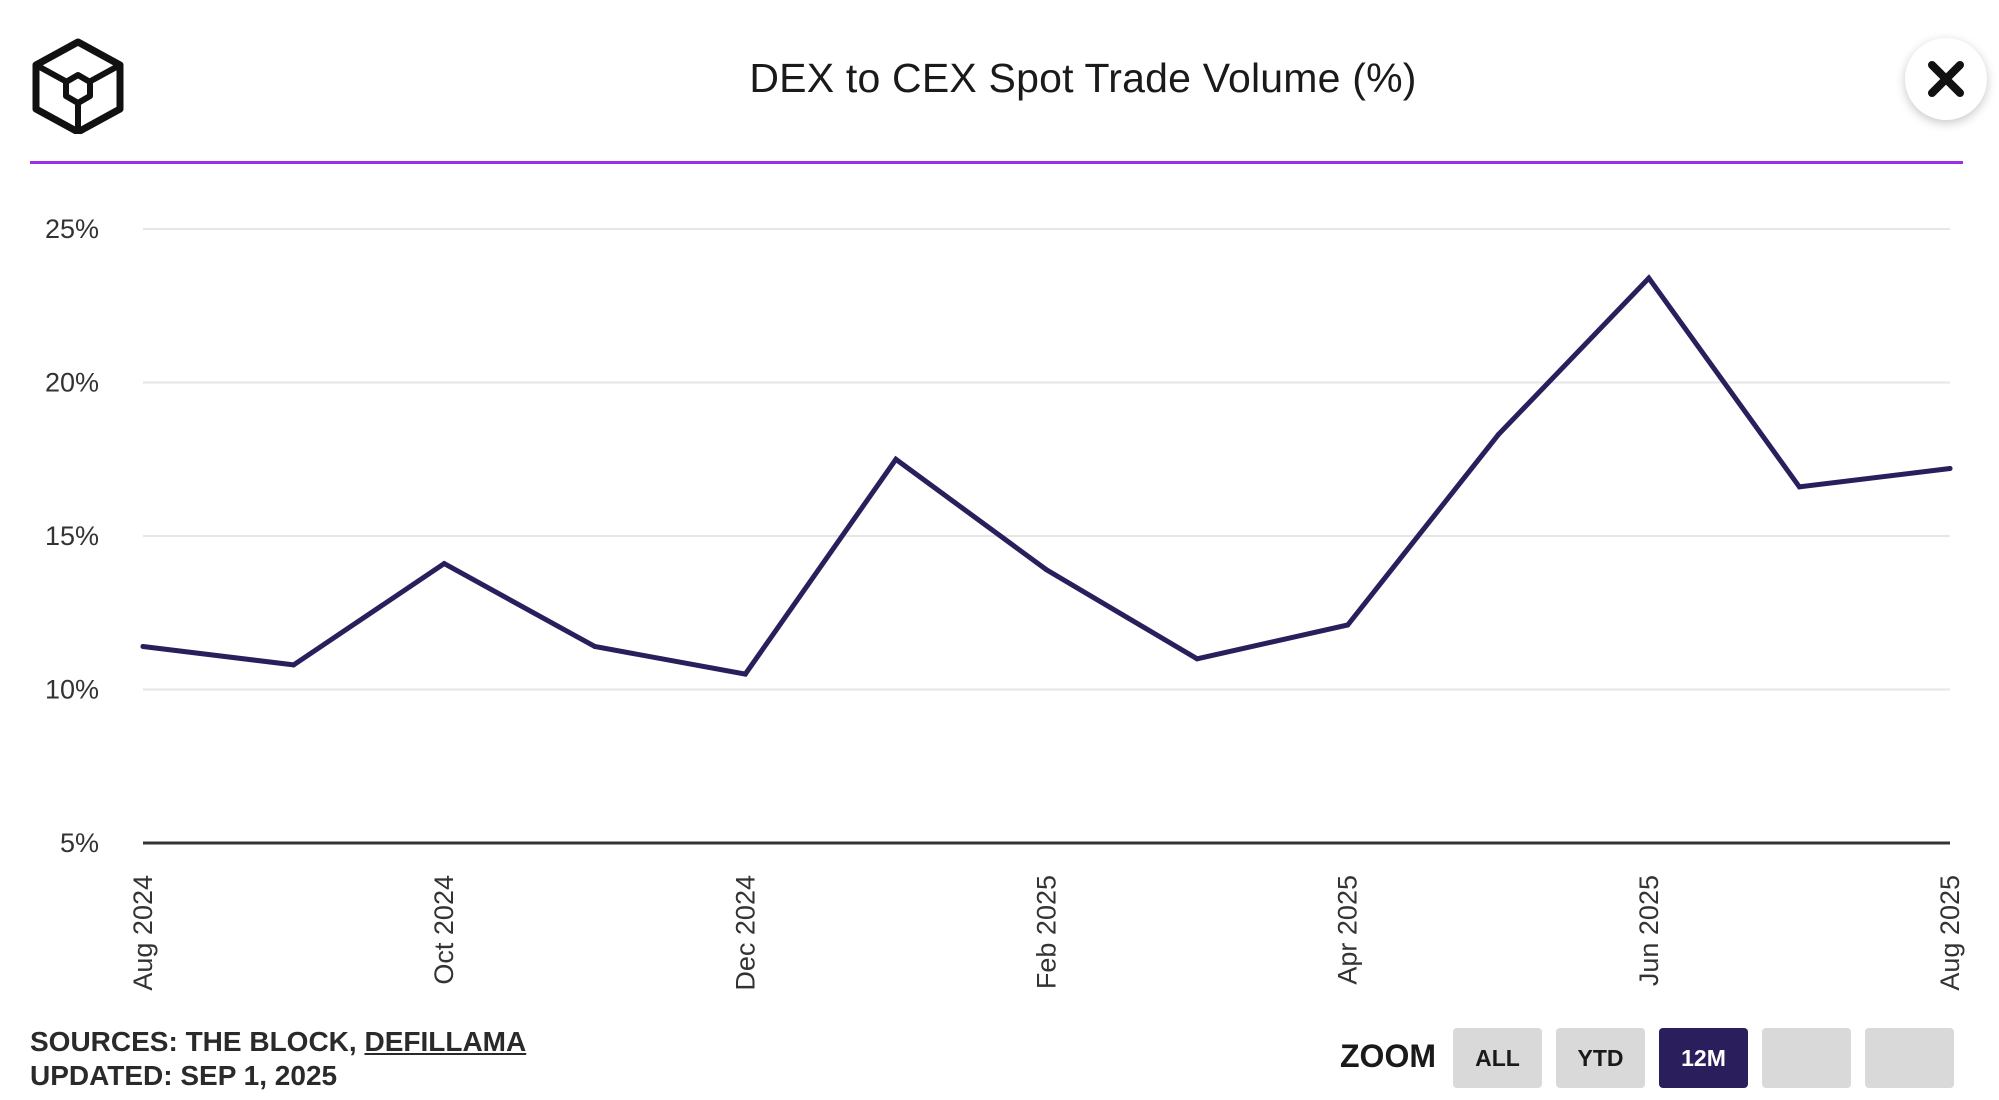 The image size is (1999, 1100). I want to click on zoom-ytd-button: YTD, so click(1600, 1058).